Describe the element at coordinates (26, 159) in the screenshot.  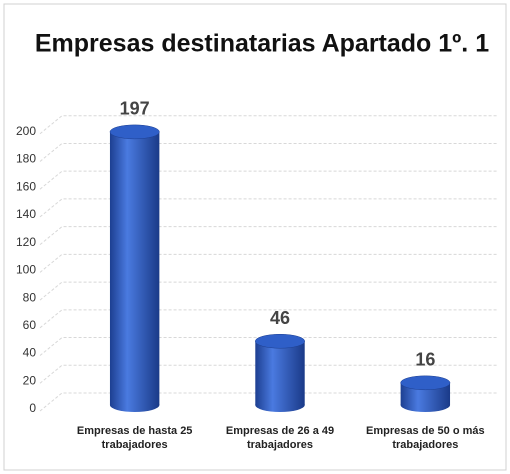
I see `y-tick-label: 180` at that location.